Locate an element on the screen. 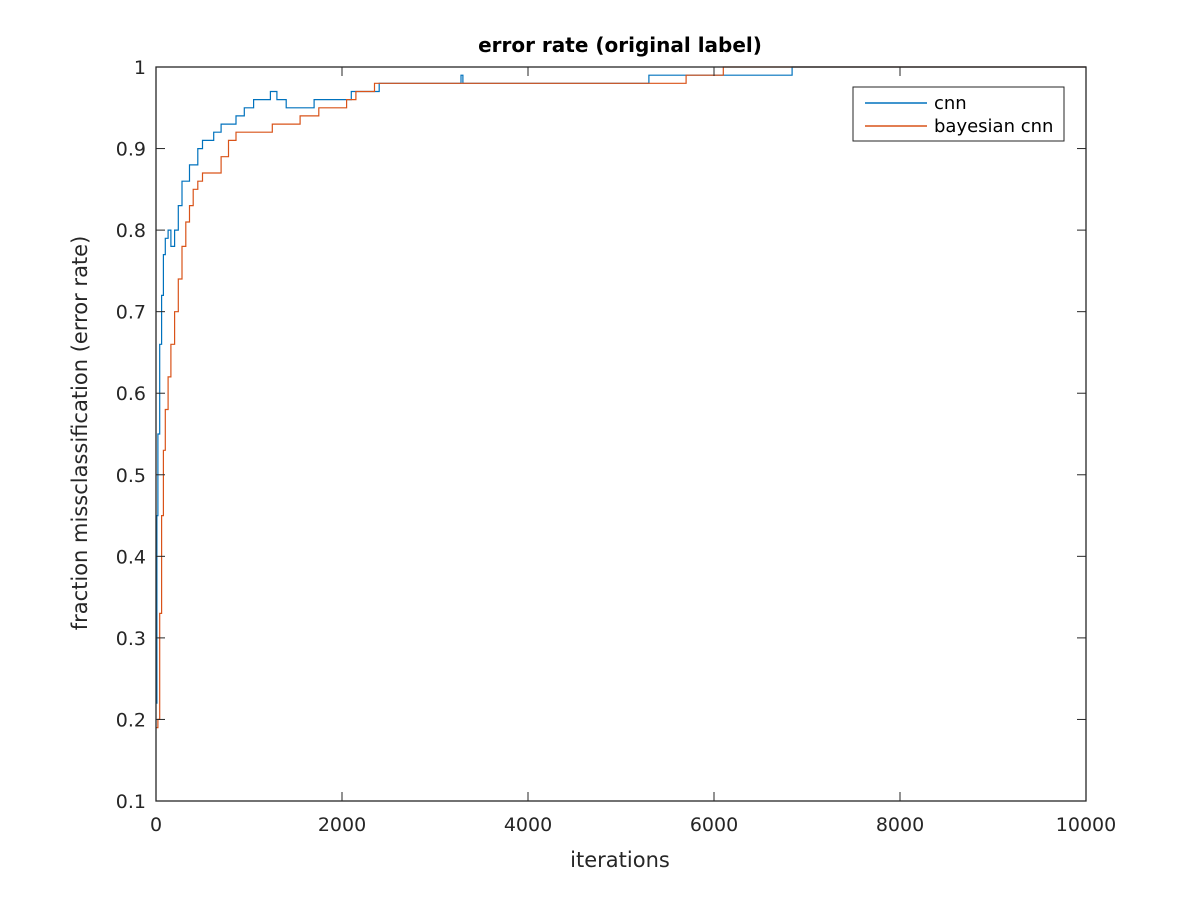 This screenshot has width=1200, height=900. x-axis-label: iterations is located at coordinates (620, 860).